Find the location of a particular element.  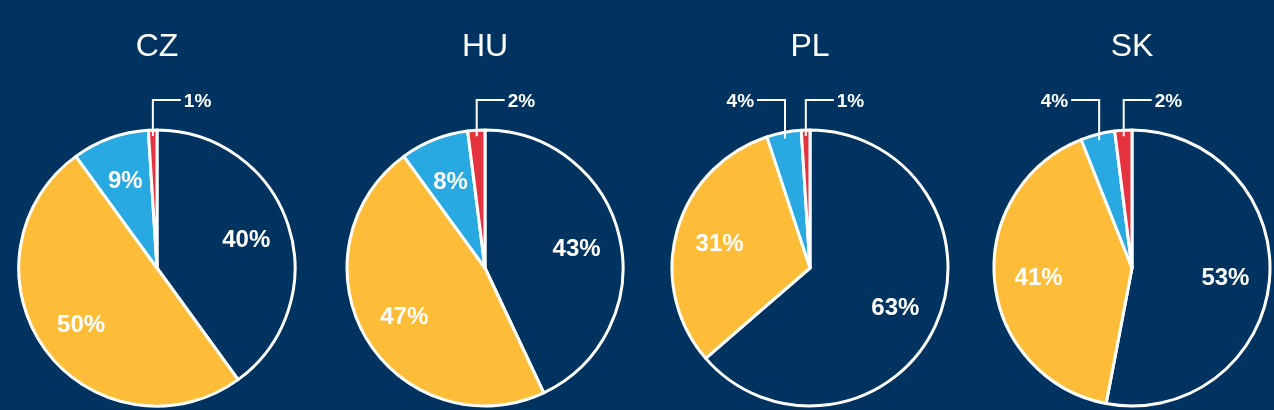

data-label: 31% is located at coordinates (719, 243).